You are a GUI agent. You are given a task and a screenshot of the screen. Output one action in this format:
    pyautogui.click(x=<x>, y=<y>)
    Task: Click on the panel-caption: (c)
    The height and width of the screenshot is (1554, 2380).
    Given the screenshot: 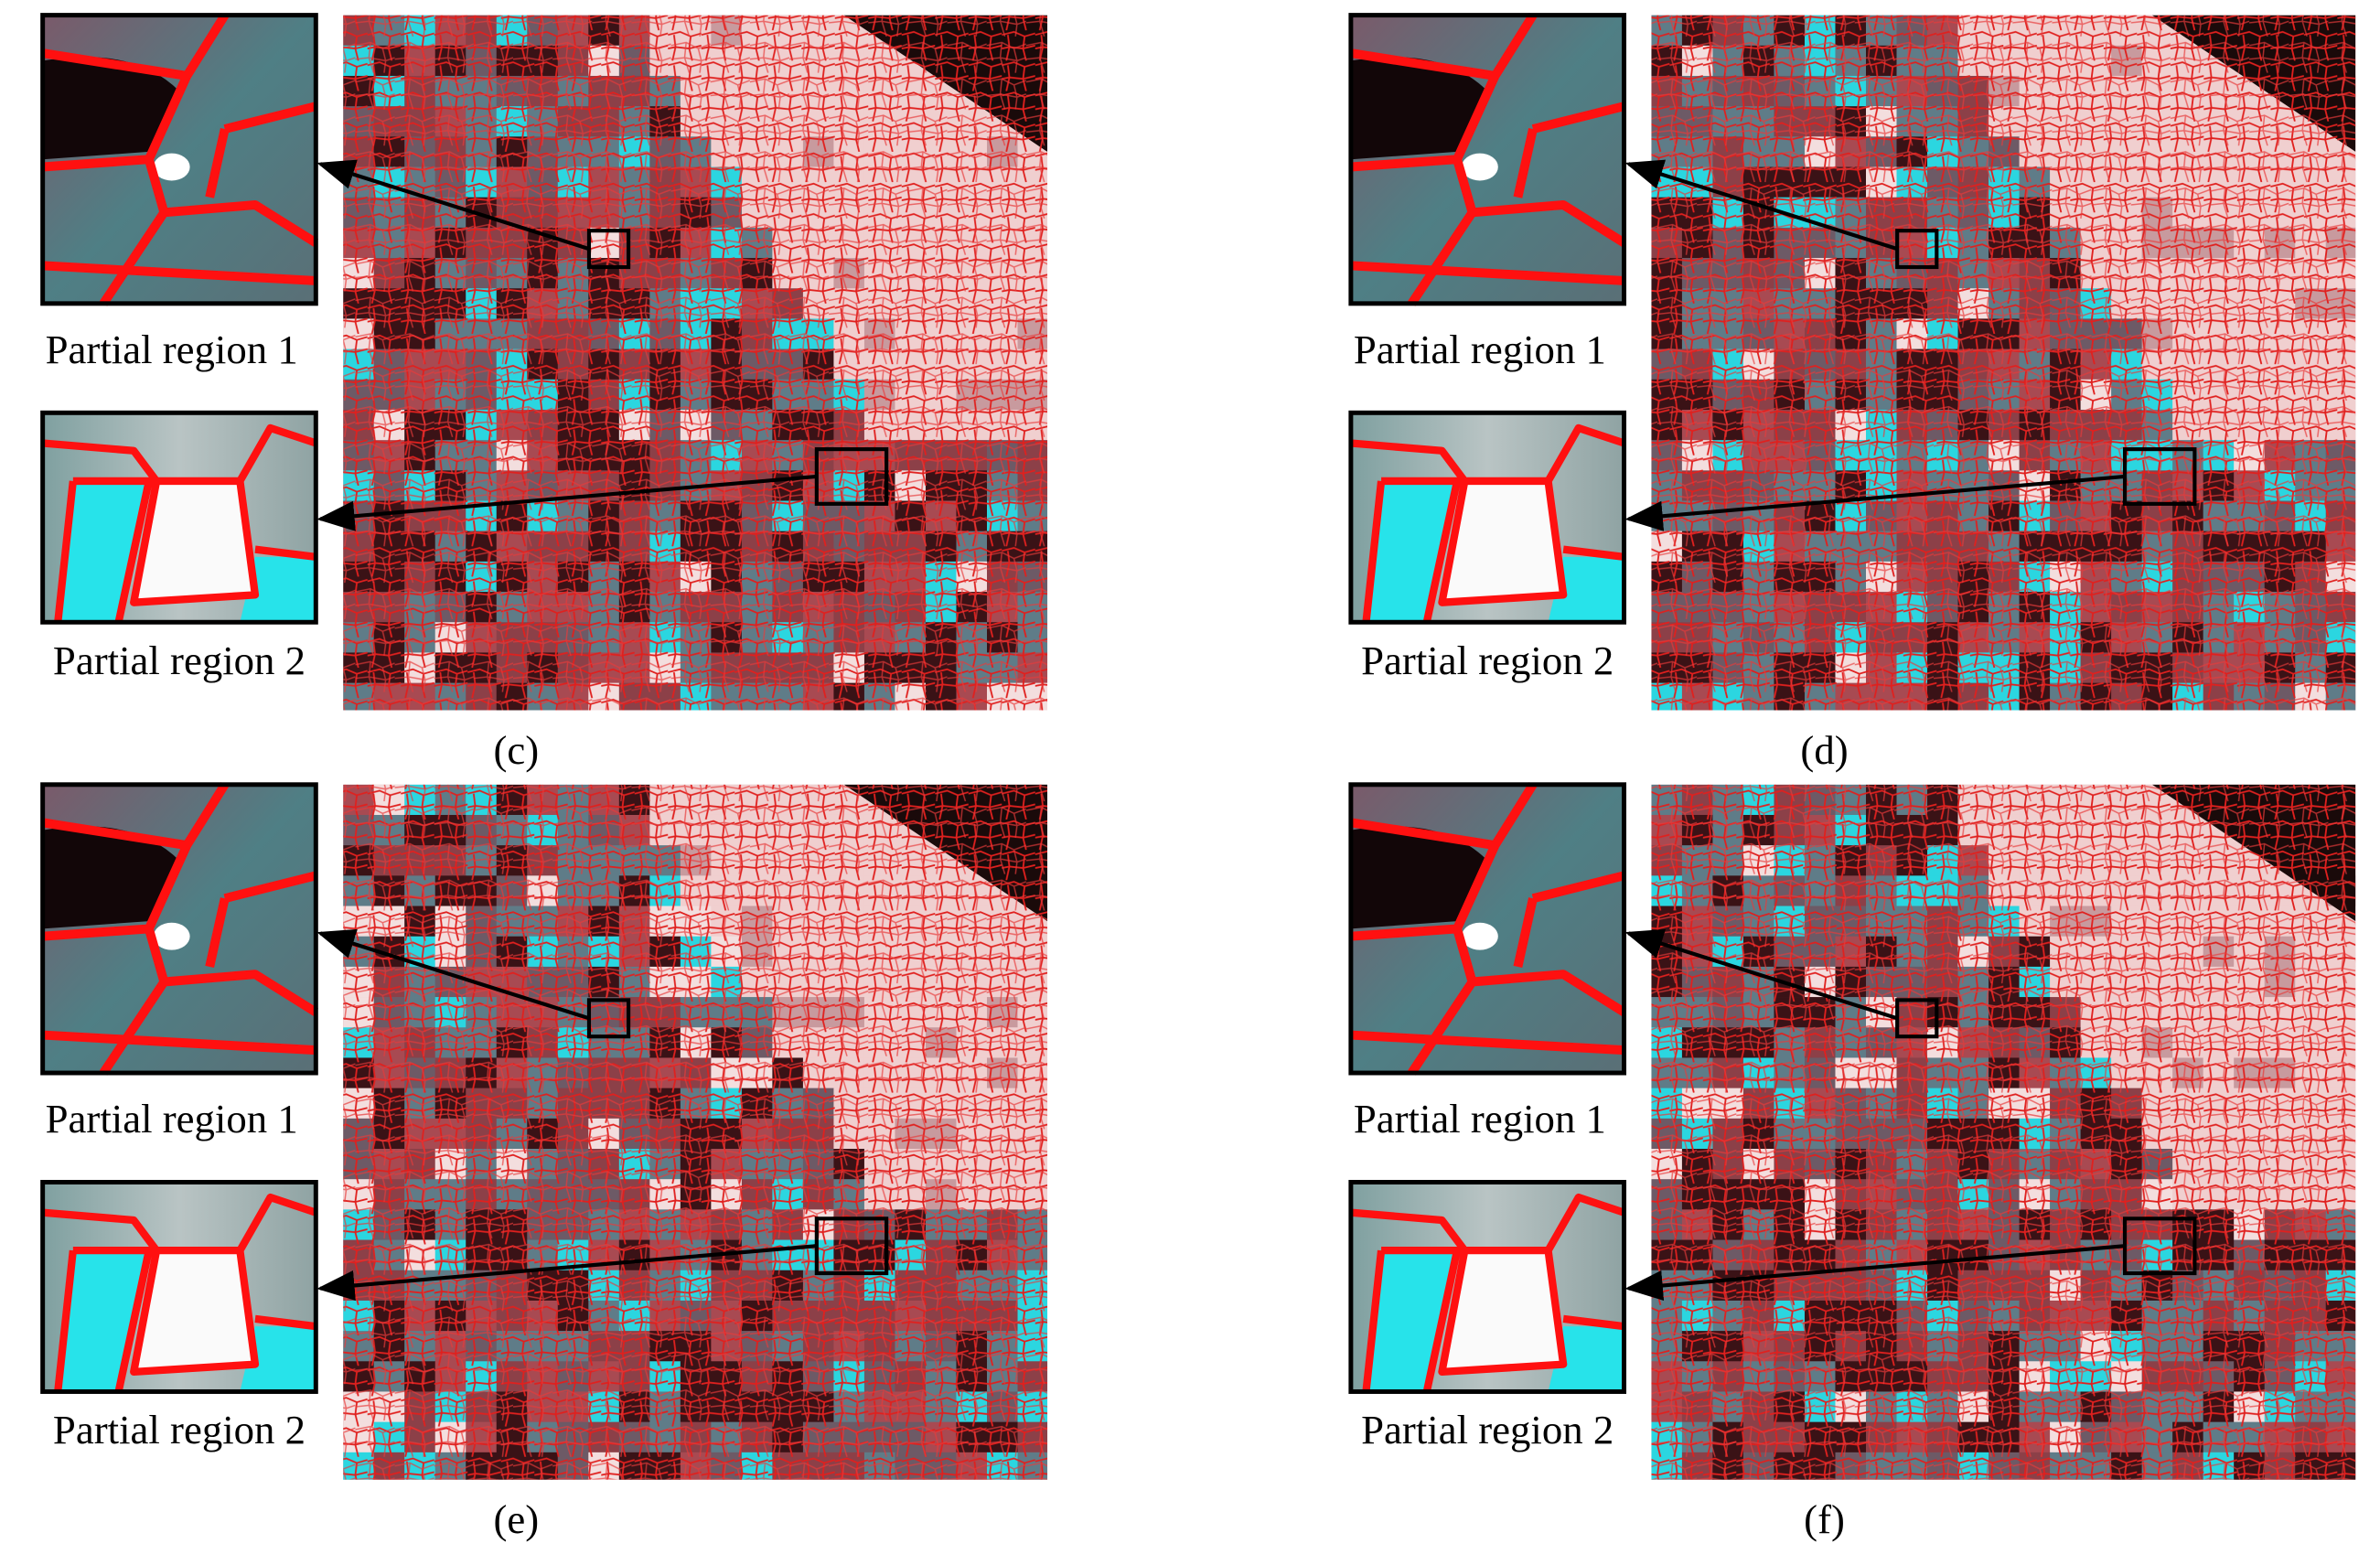 What is the action you would take?
    pyautogui.click(x=516, y=750)
    